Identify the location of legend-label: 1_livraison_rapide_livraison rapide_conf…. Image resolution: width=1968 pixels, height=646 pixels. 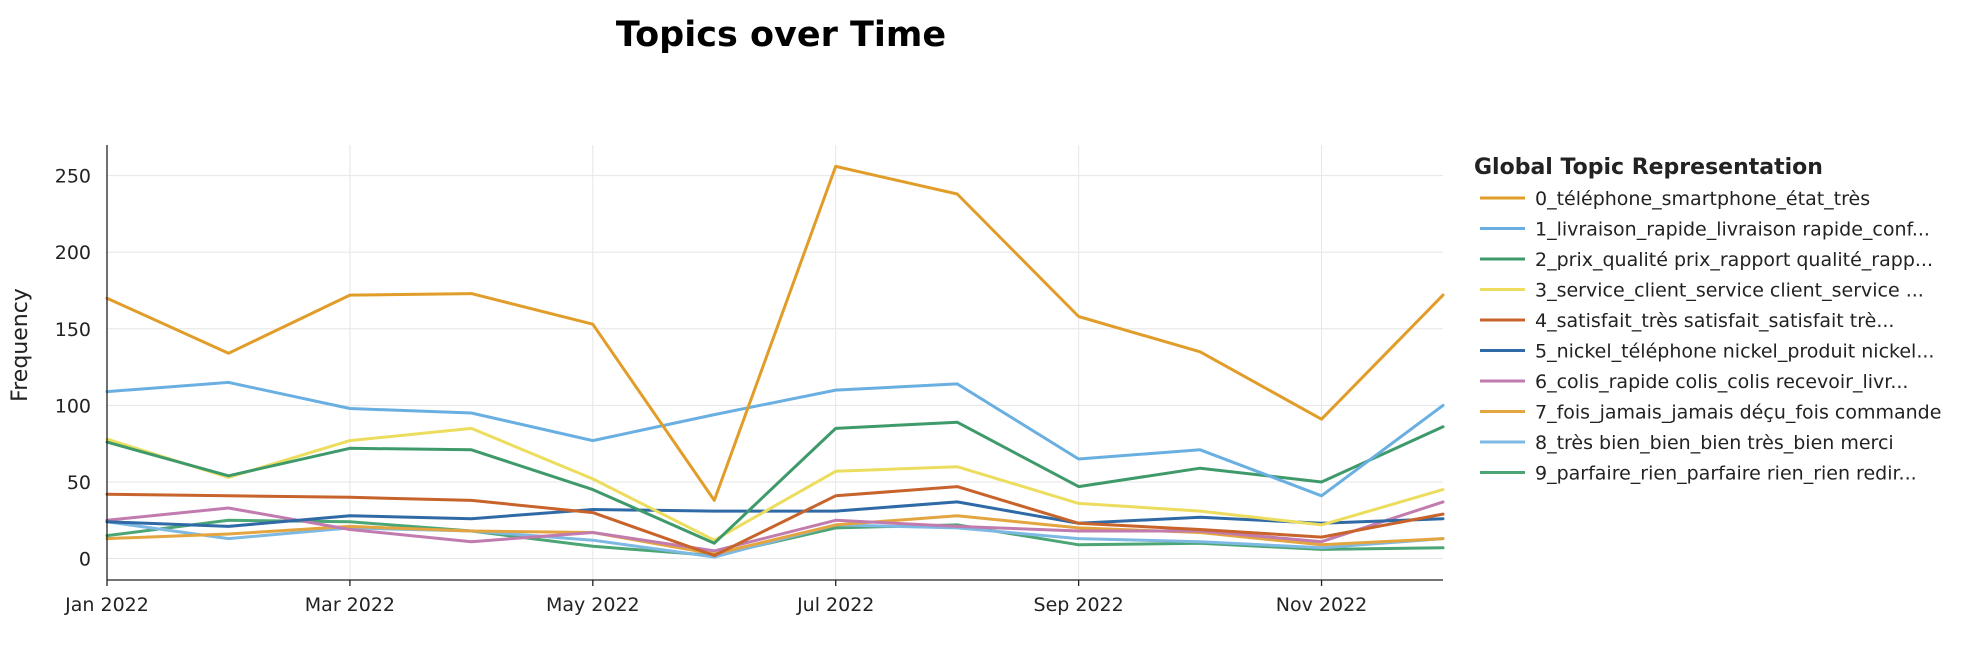
(1732, 230).